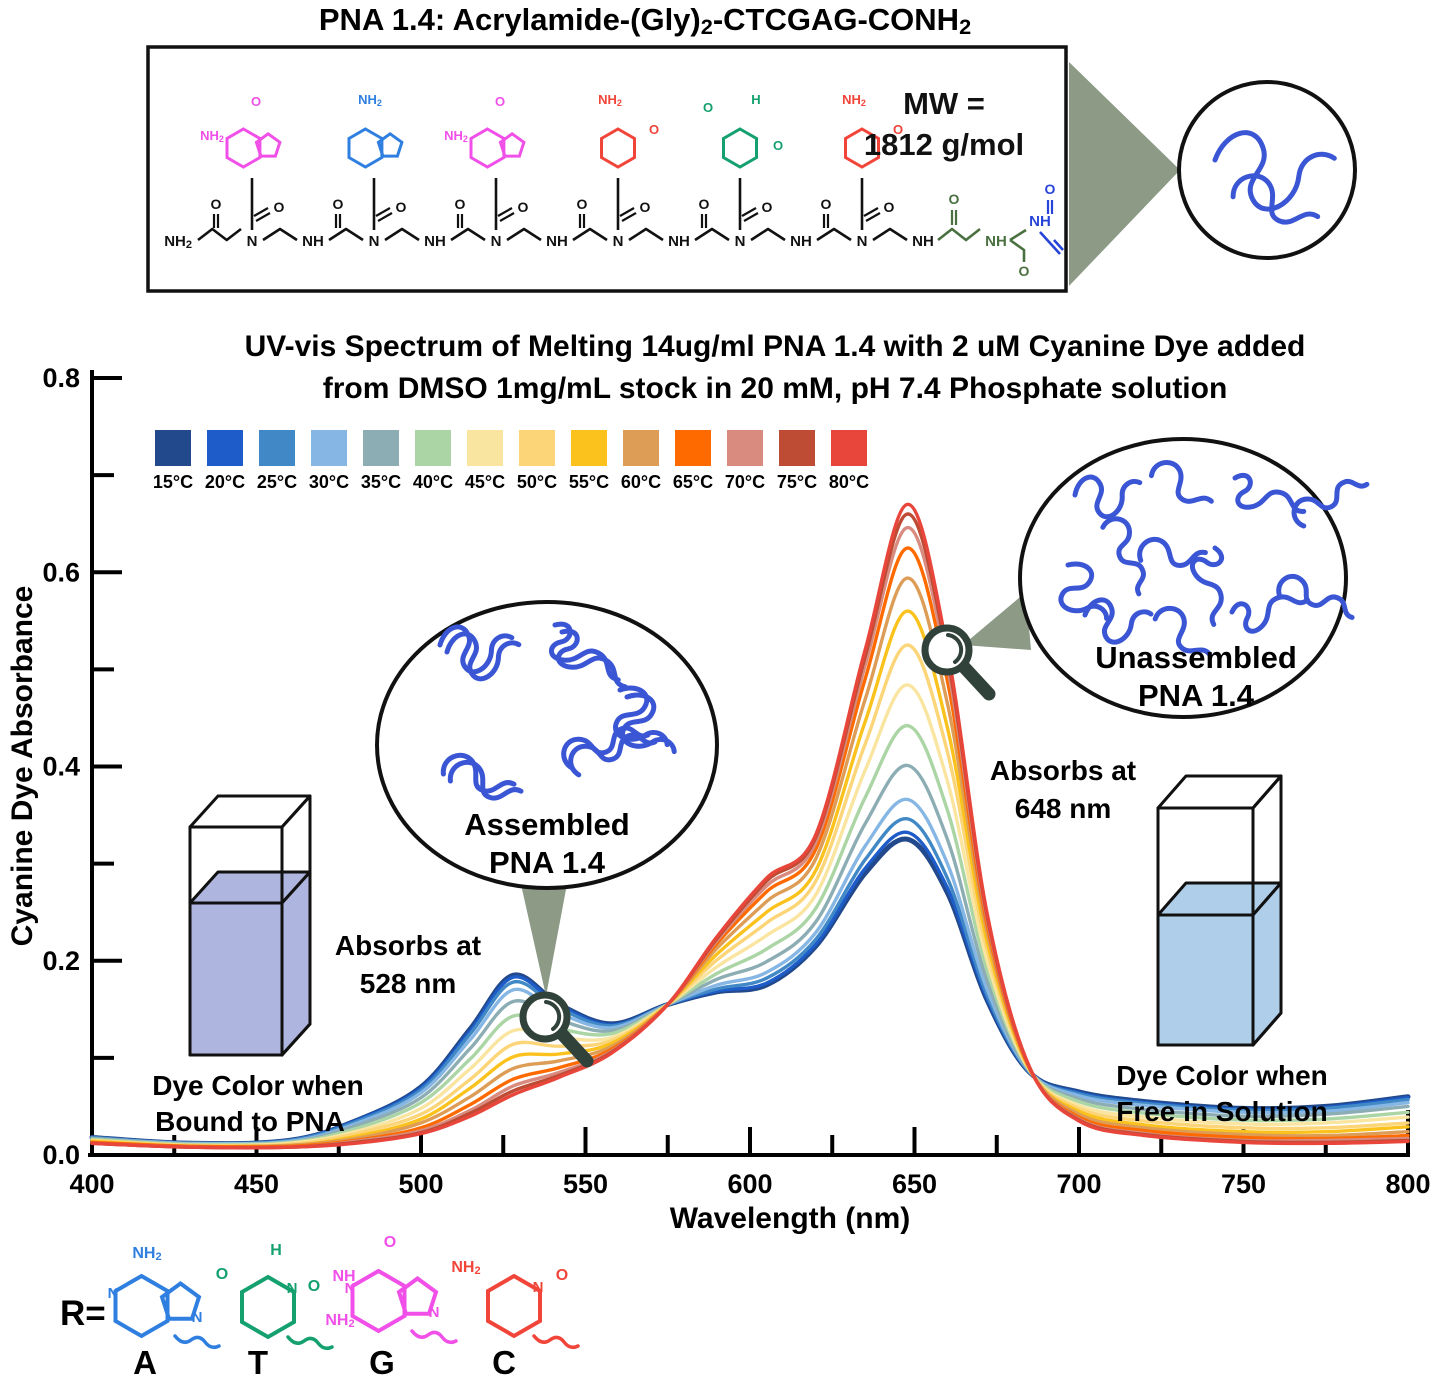 This screenshot has width=1440, height=1380. Describe the element at coordinates (145, 1362) in the screenshot. I see `base-letter-A: A` at that location.